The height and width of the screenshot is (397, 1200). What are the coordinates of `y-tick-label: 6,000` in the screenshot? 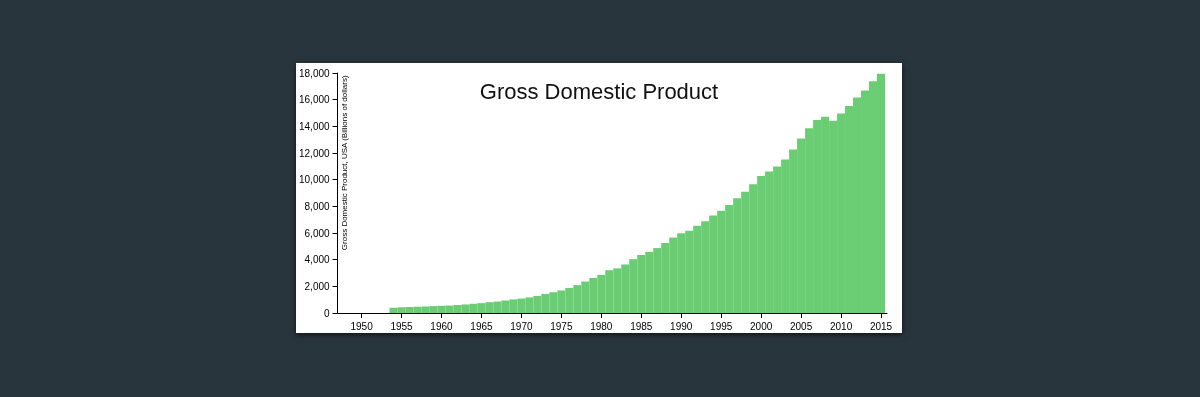 It's located at (317, 233).